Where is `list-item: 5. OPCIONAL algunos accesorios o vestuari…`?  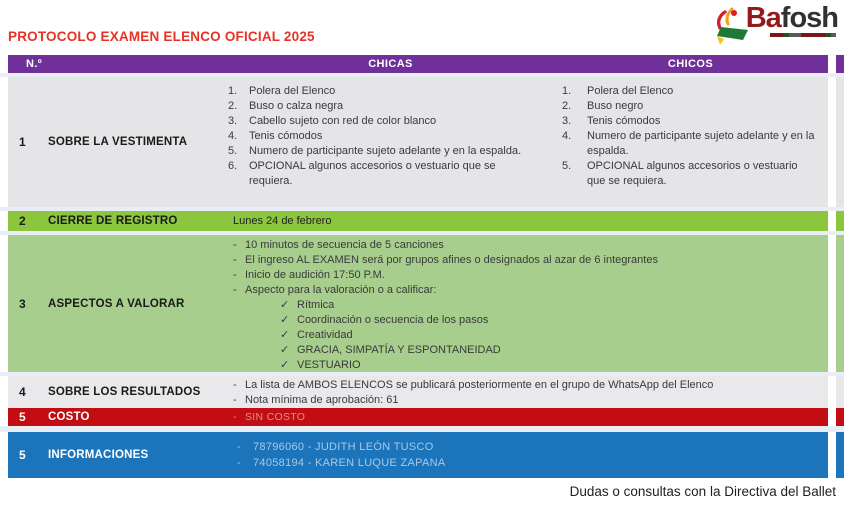
list-item: 5. OPCIONAL algunos accesorios o vestuari… is located at coordinates (690, 174).